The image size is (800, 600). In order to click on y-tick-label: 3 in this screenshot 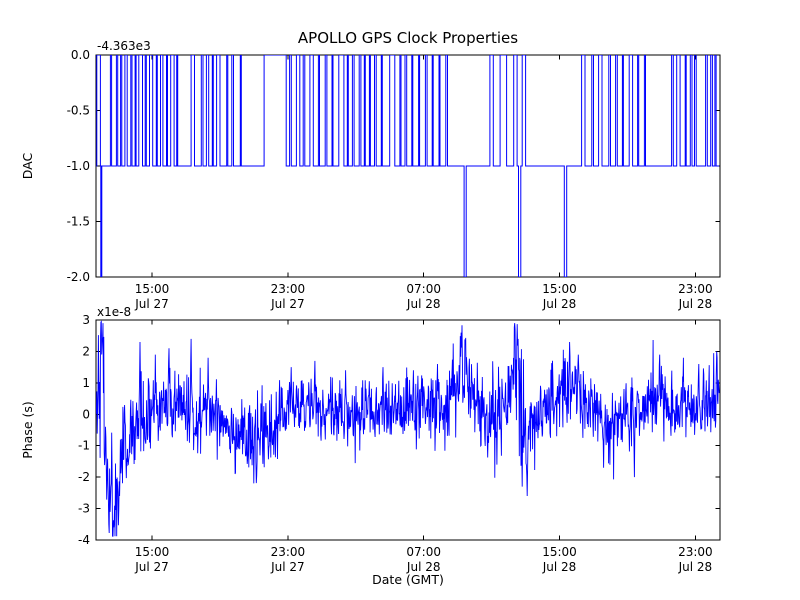, I will do `click(86, 320)`.